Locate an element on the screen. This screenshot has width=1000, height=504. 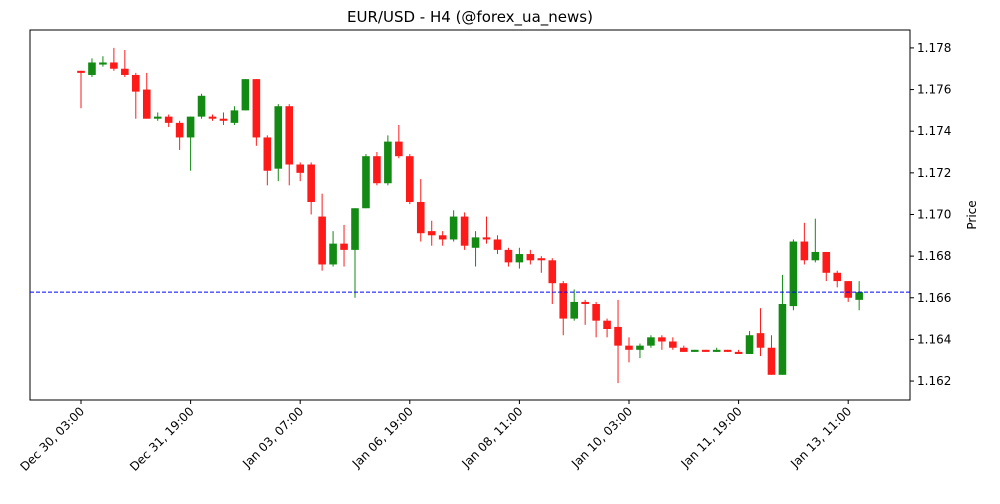
x-tick-label: Dec 31, 19:00 is located at coordinates (162, 439).